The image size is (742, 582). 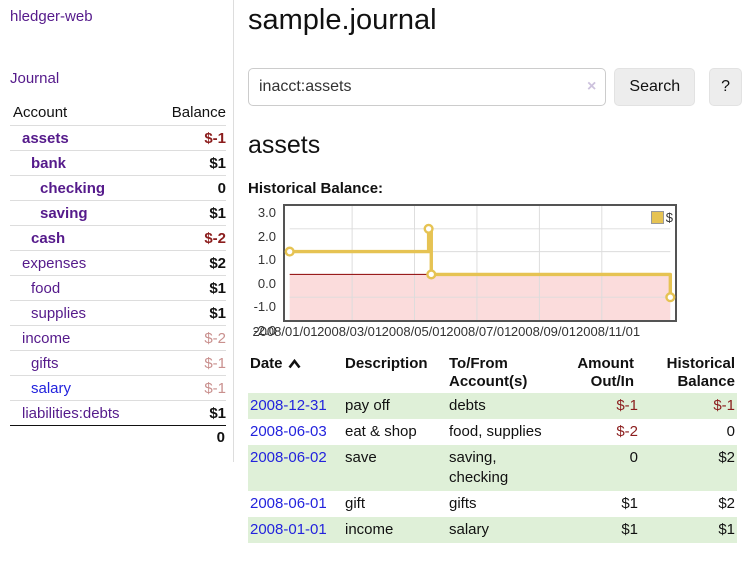 What do you see at coordinates (118, 212) in the screenshot?
I see `account-row: saving $1` at bounding box center [118, 212].